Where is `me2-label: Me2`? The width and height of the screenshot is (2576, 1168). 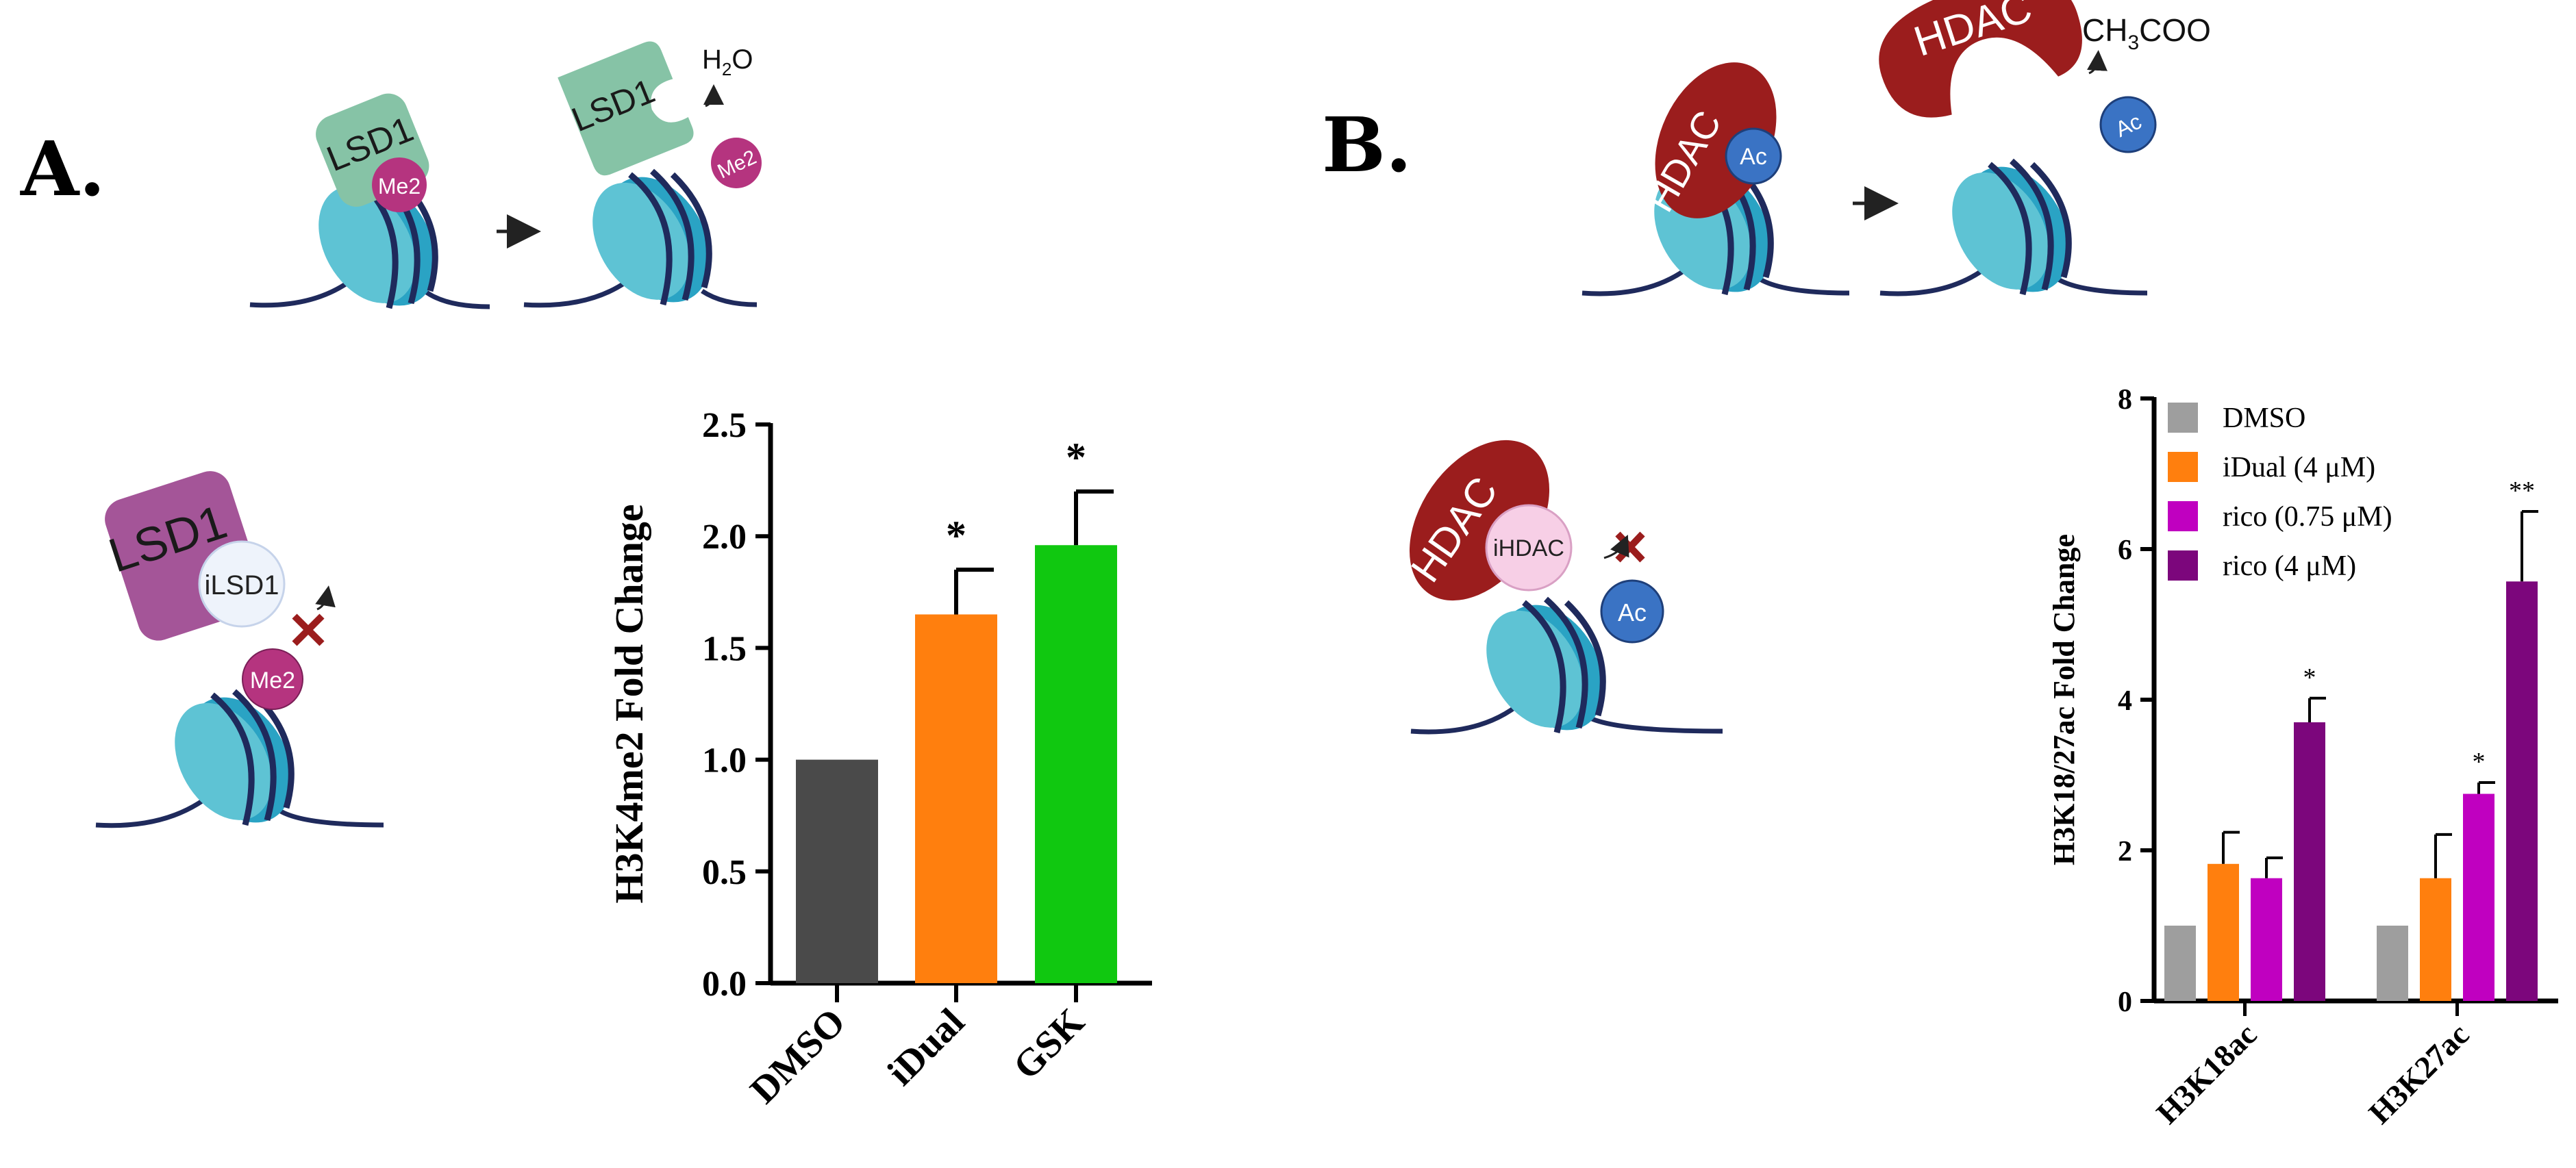 me2-label: Me2 is located at coordinates (399, 186).